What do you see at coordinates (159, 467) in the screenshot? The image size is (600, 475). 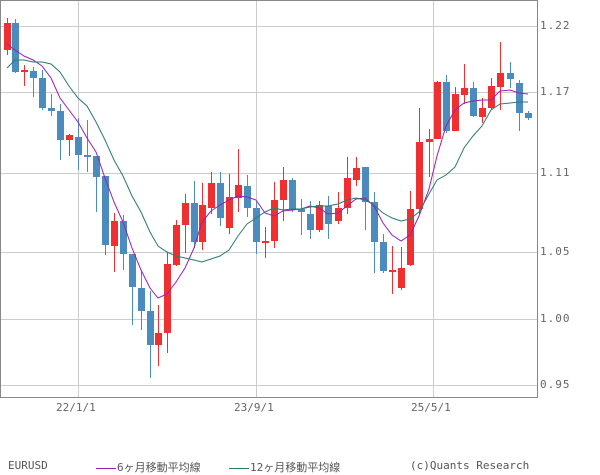 I see `legend-ma6-label: 6ヶ月移動平均線` at bounding box center [159, 467].